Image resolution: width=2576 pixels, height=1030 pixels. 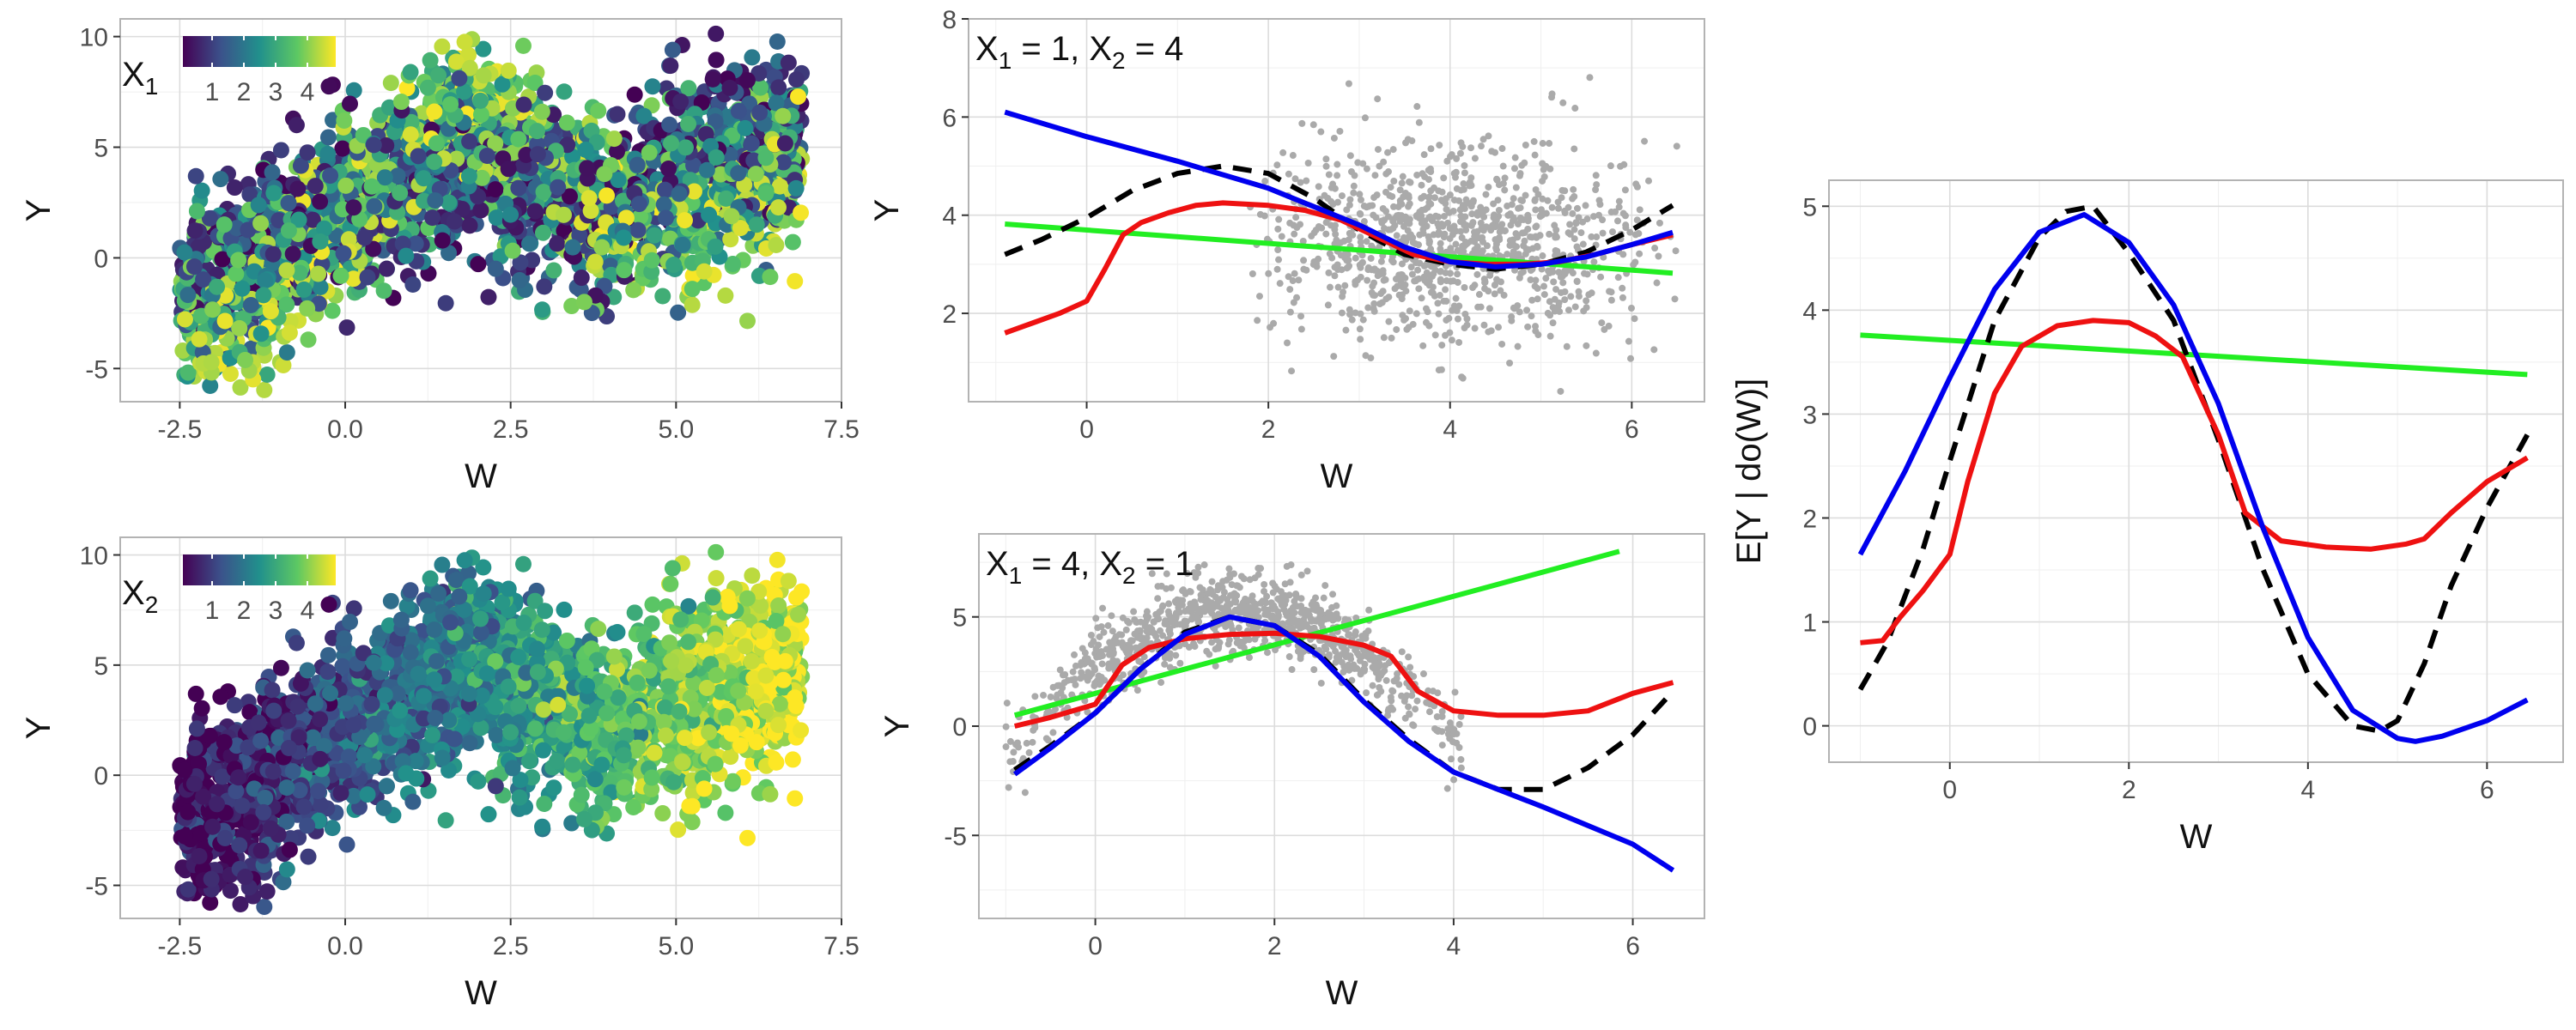 I want to click on scatter-points, so click(x=492, y=211).